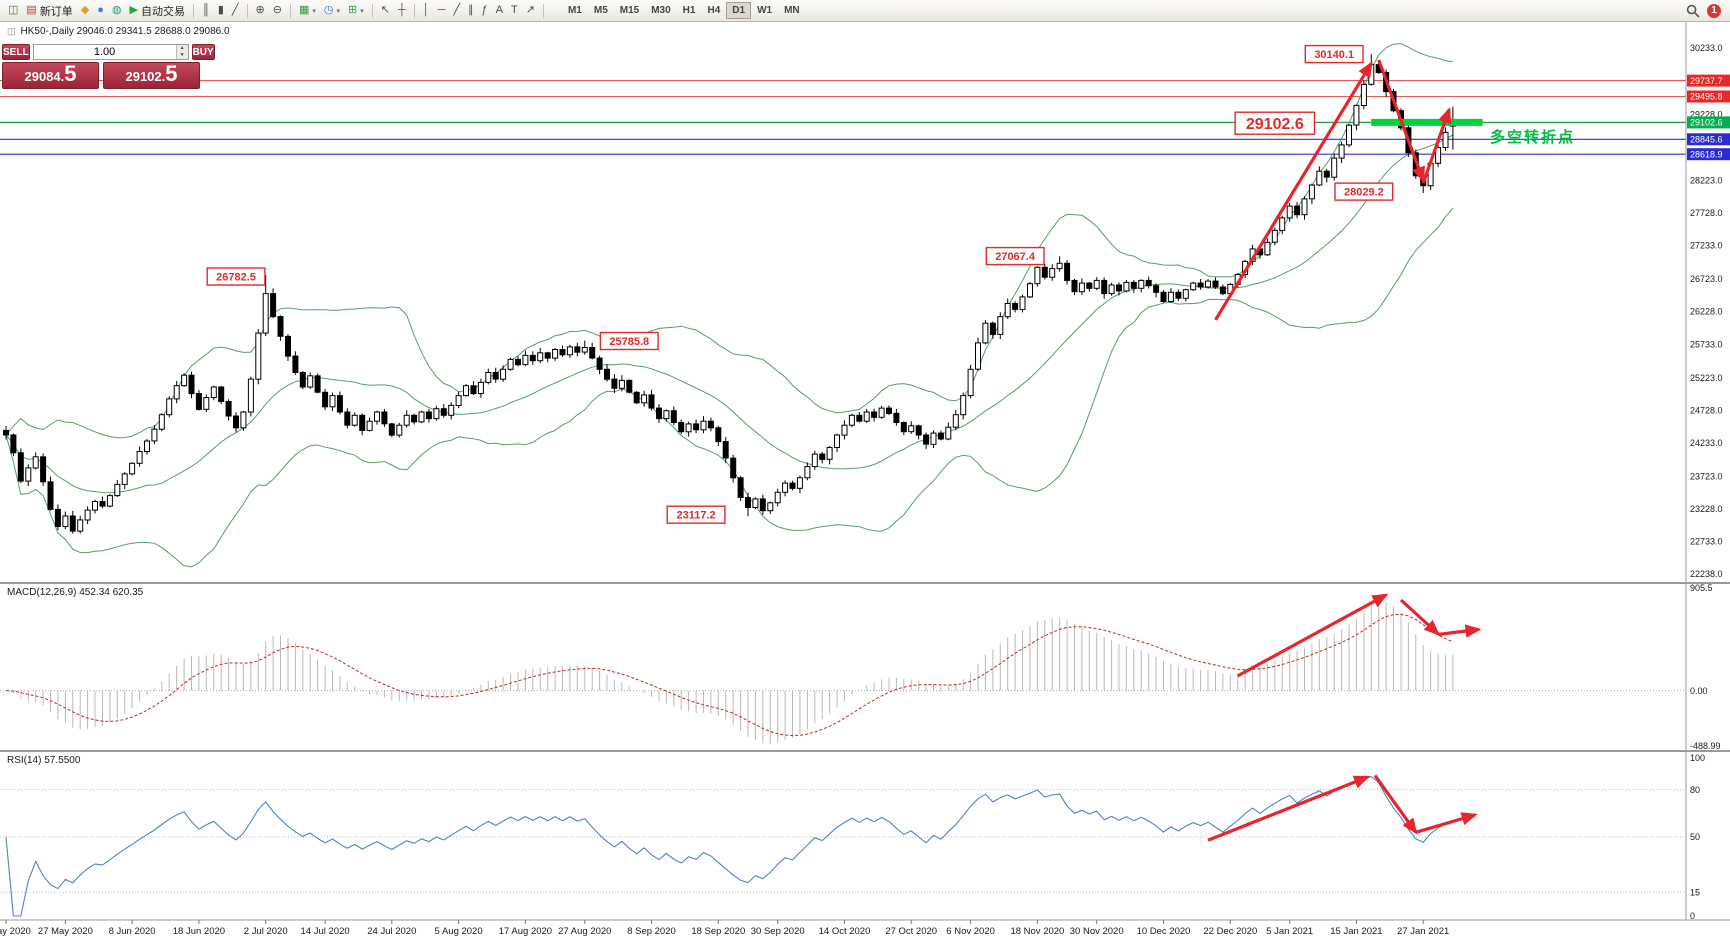 This screenshot has width=1730, height=944. I want to click on price-callout-28029.2: 28029.2, so click(1364, 191).